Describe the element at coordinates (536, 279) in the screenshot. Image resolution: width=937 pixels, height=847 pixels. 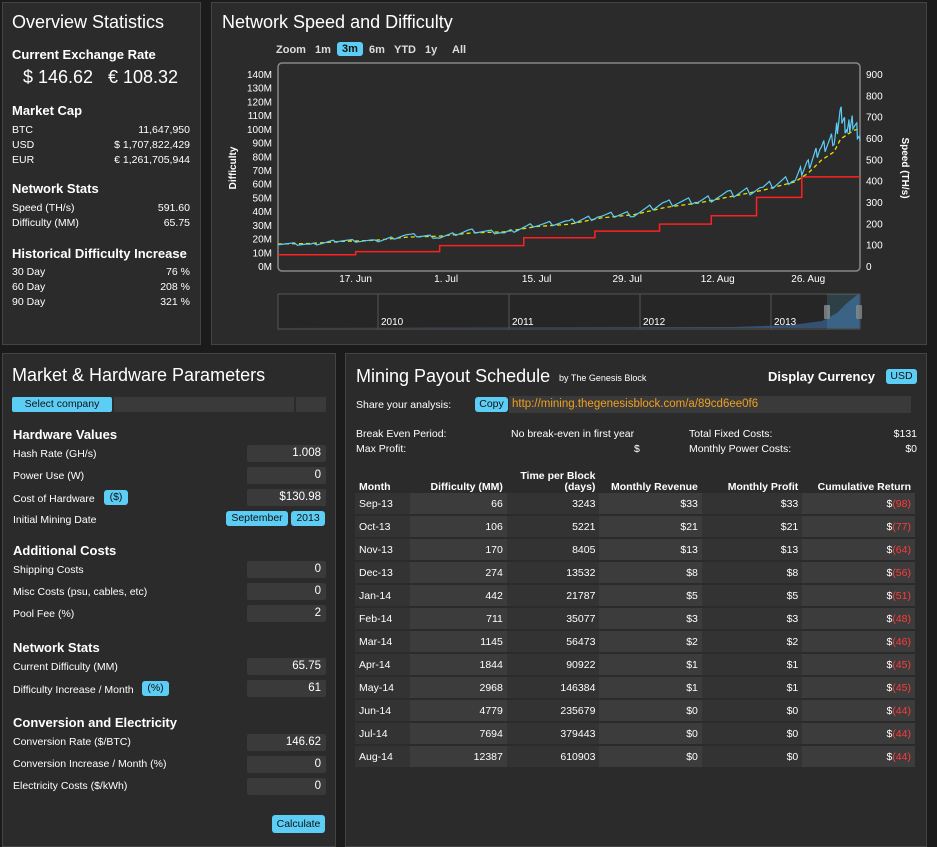
I see `x-tick-label: 15. Jul` at that location.